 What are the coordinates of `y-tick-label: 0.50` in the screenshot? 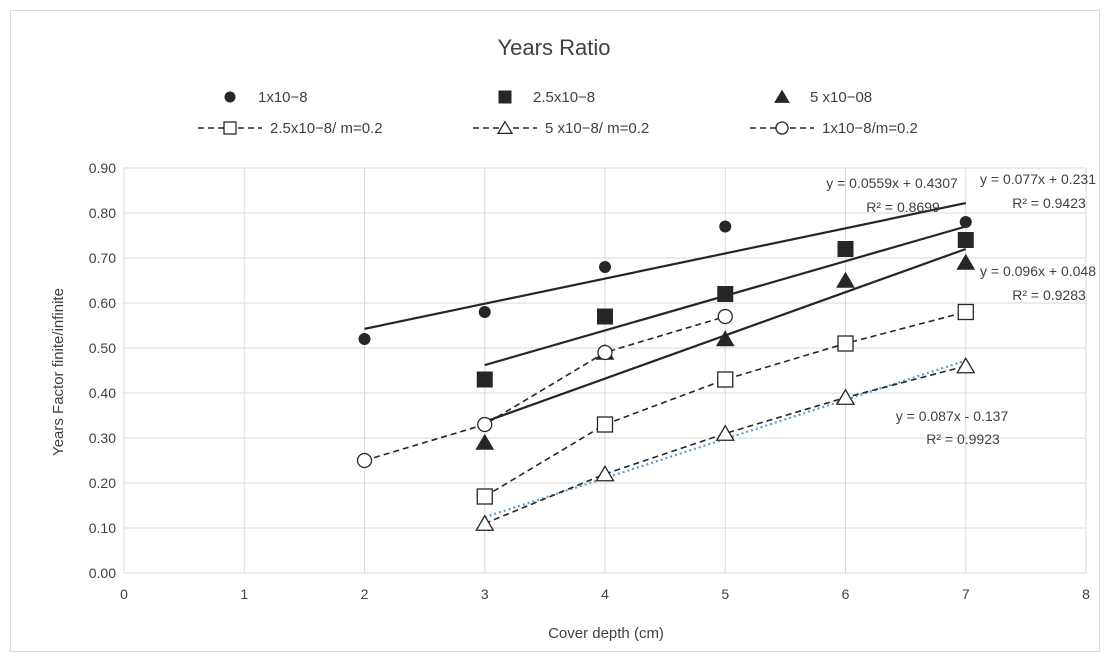 It's located at (102, 348).